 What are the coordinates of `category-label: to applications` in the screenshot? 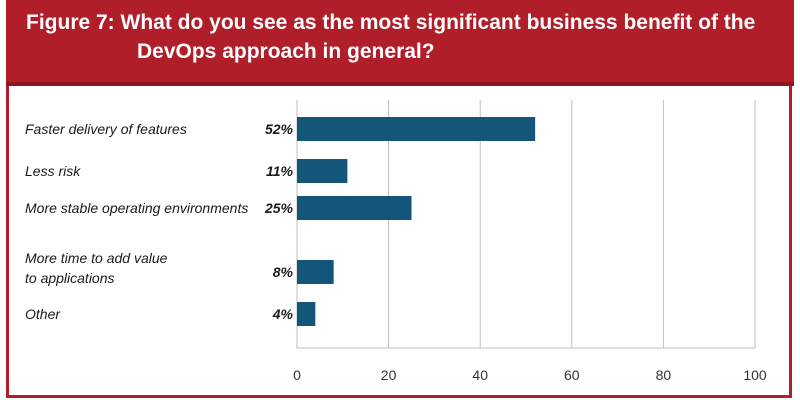 It's located at (70, 278).